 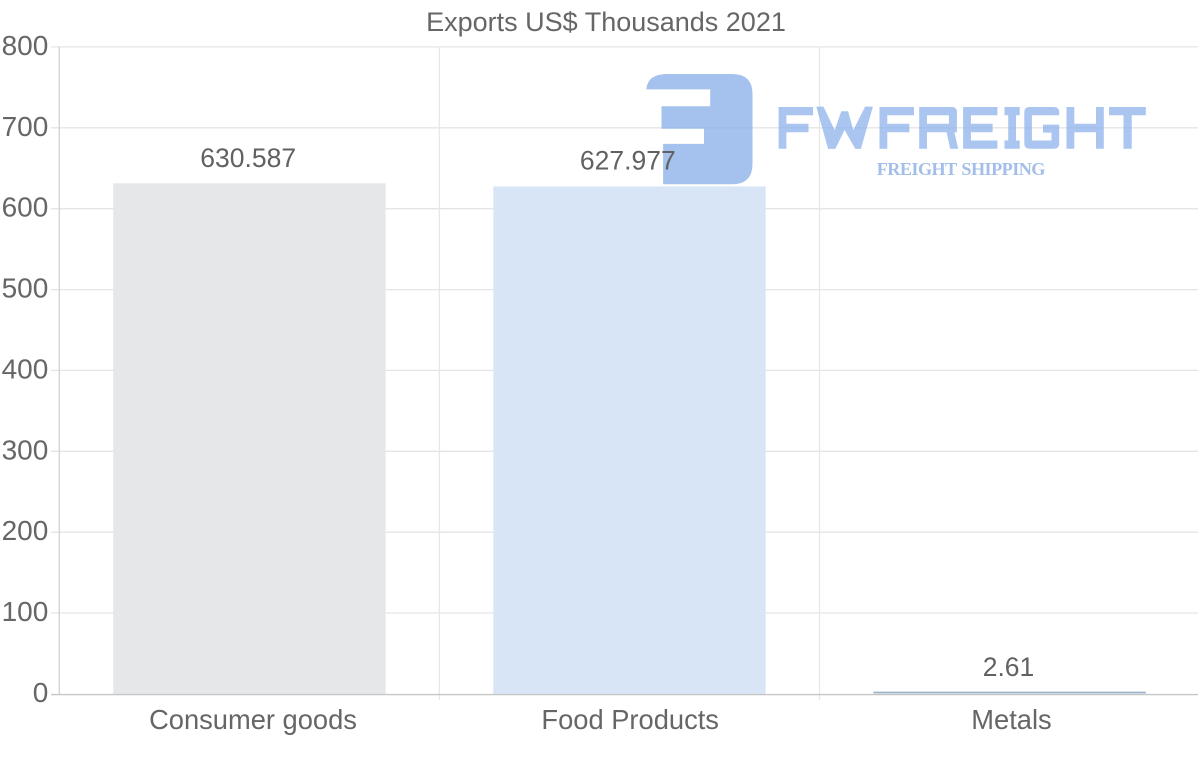 What do you see at coordinates (253, 719) in the screenshot?
I see `svg-text: Consumer goods` at bounding box center [253, 719].